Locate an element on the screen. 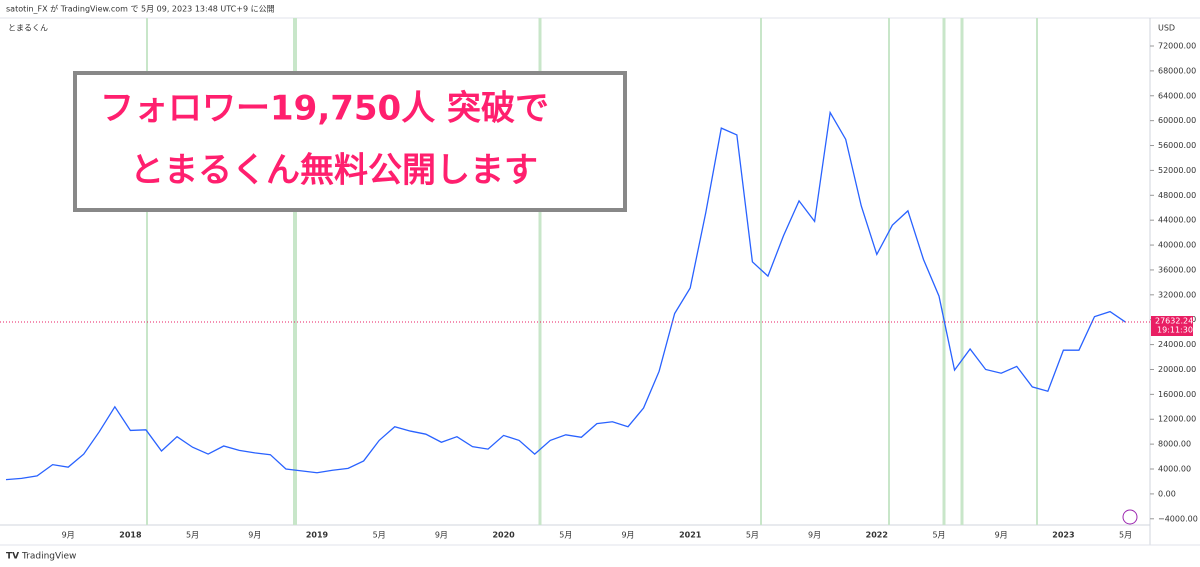  overlay-line: とまるくん無料公開します is located at coordinates (334, 171).